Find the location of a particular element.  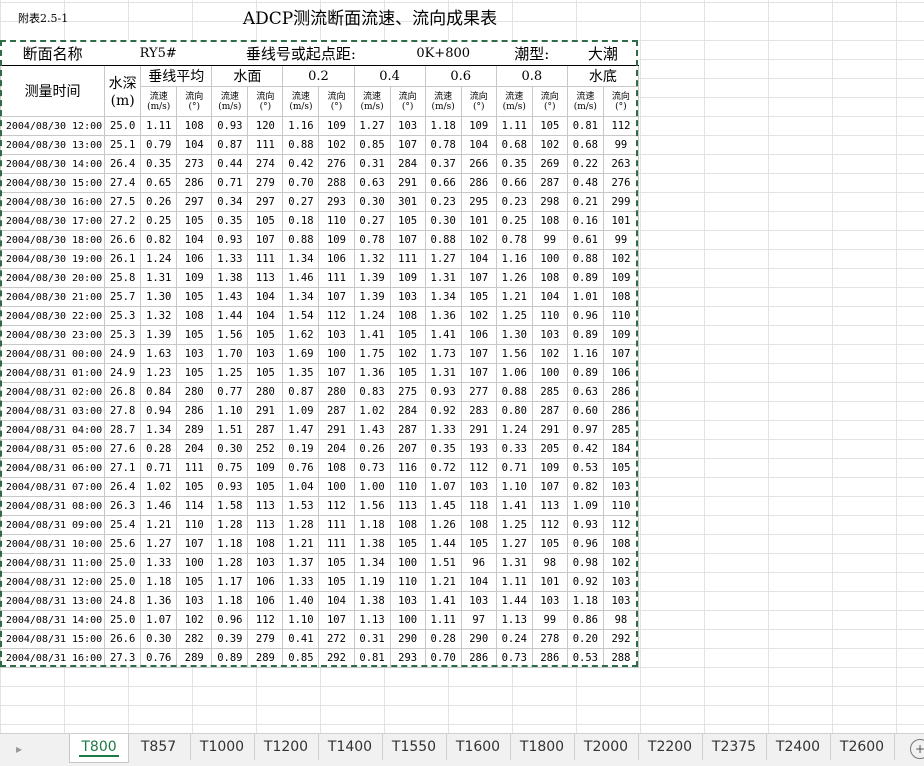

direction-cell: 286 is located at coordinates (194, 411).